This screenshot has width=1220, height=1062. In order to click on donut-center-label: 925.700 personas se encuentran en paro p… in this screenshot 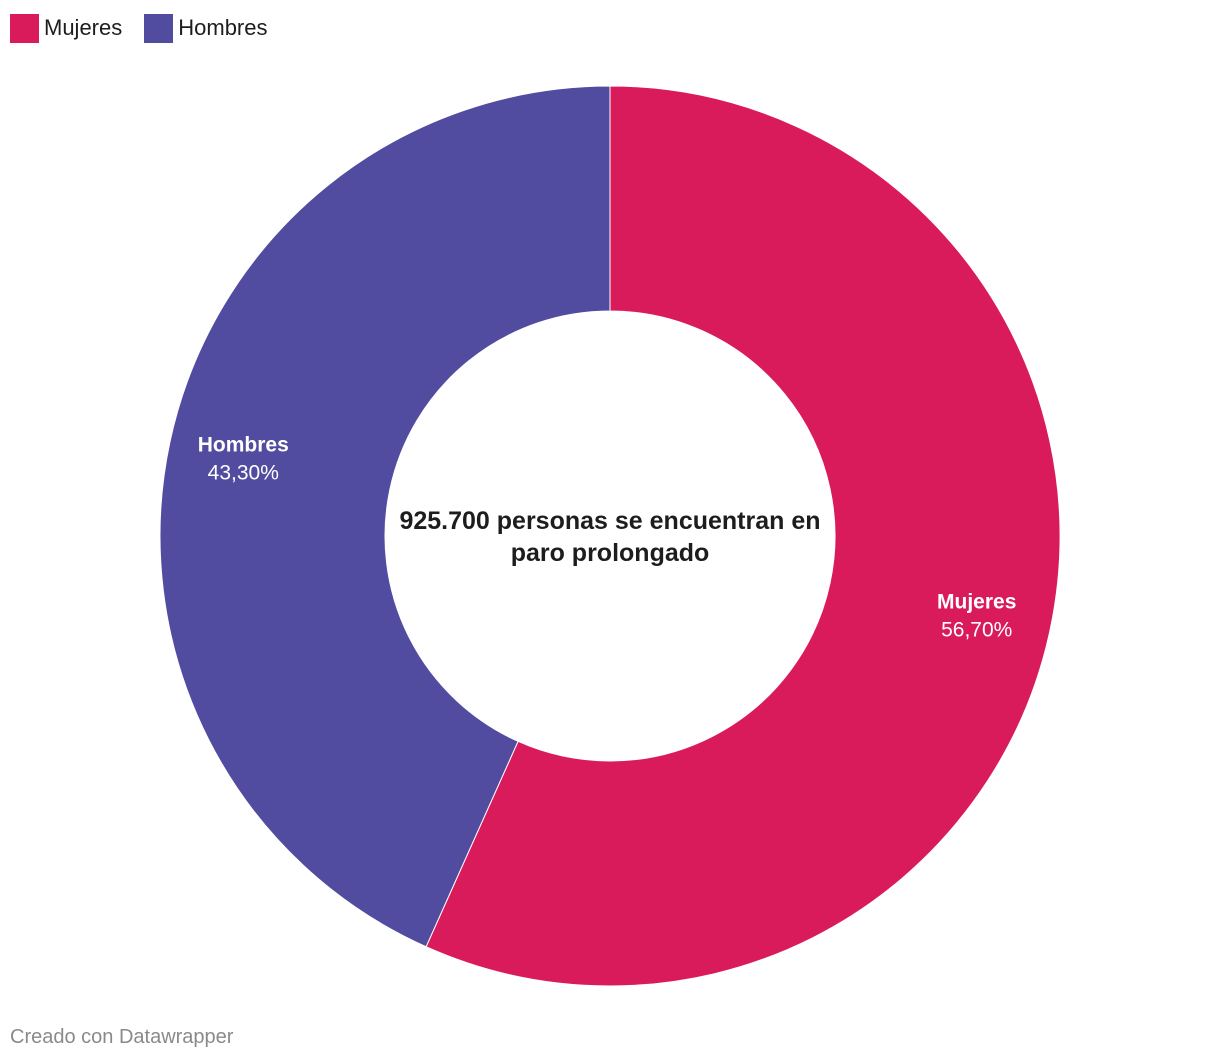, I will do `click(610, 537)`.